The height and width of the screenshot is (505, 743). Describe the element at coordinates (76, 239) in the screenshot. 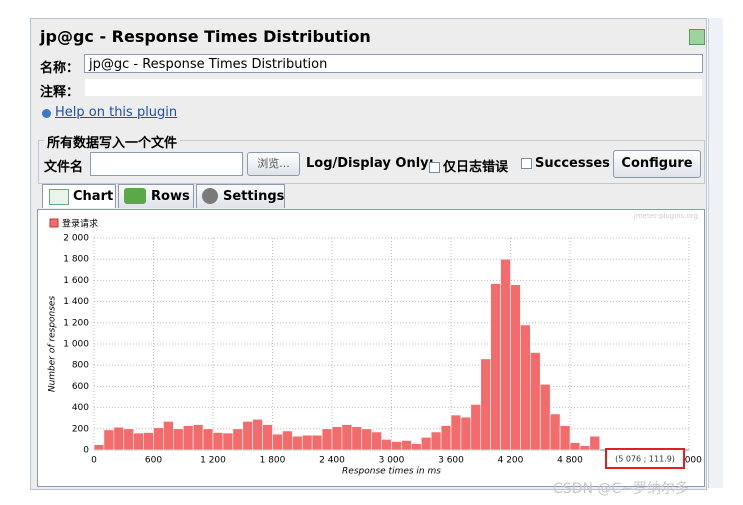

I see `y-tick-label: 2 000` at that location.